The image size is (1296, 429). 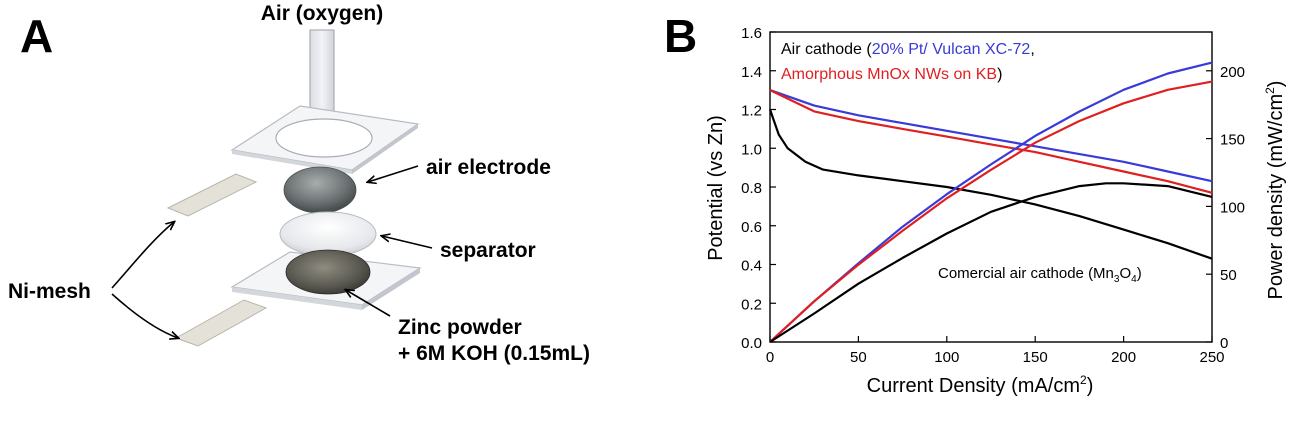 What do you see at coordinates (751, 343) in the screenshot?
I see `left-tick-label: 0.0` at bounding box center [751, 343].